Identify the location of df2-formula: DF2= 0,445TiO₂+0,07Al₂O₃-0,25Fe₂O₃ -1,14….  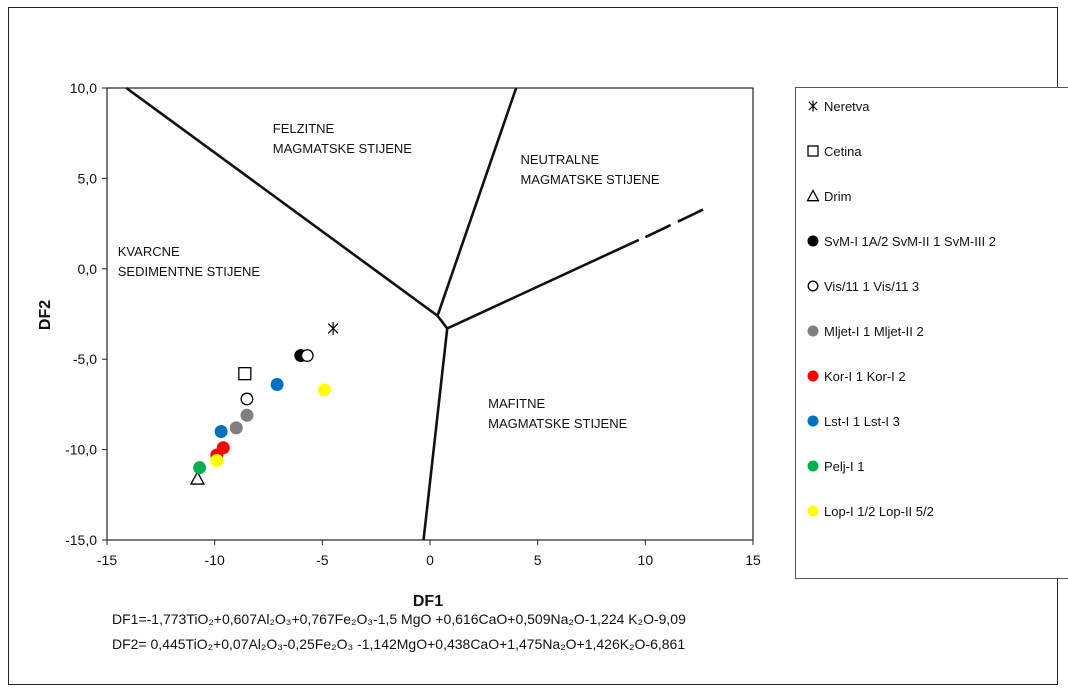
(399, 644).